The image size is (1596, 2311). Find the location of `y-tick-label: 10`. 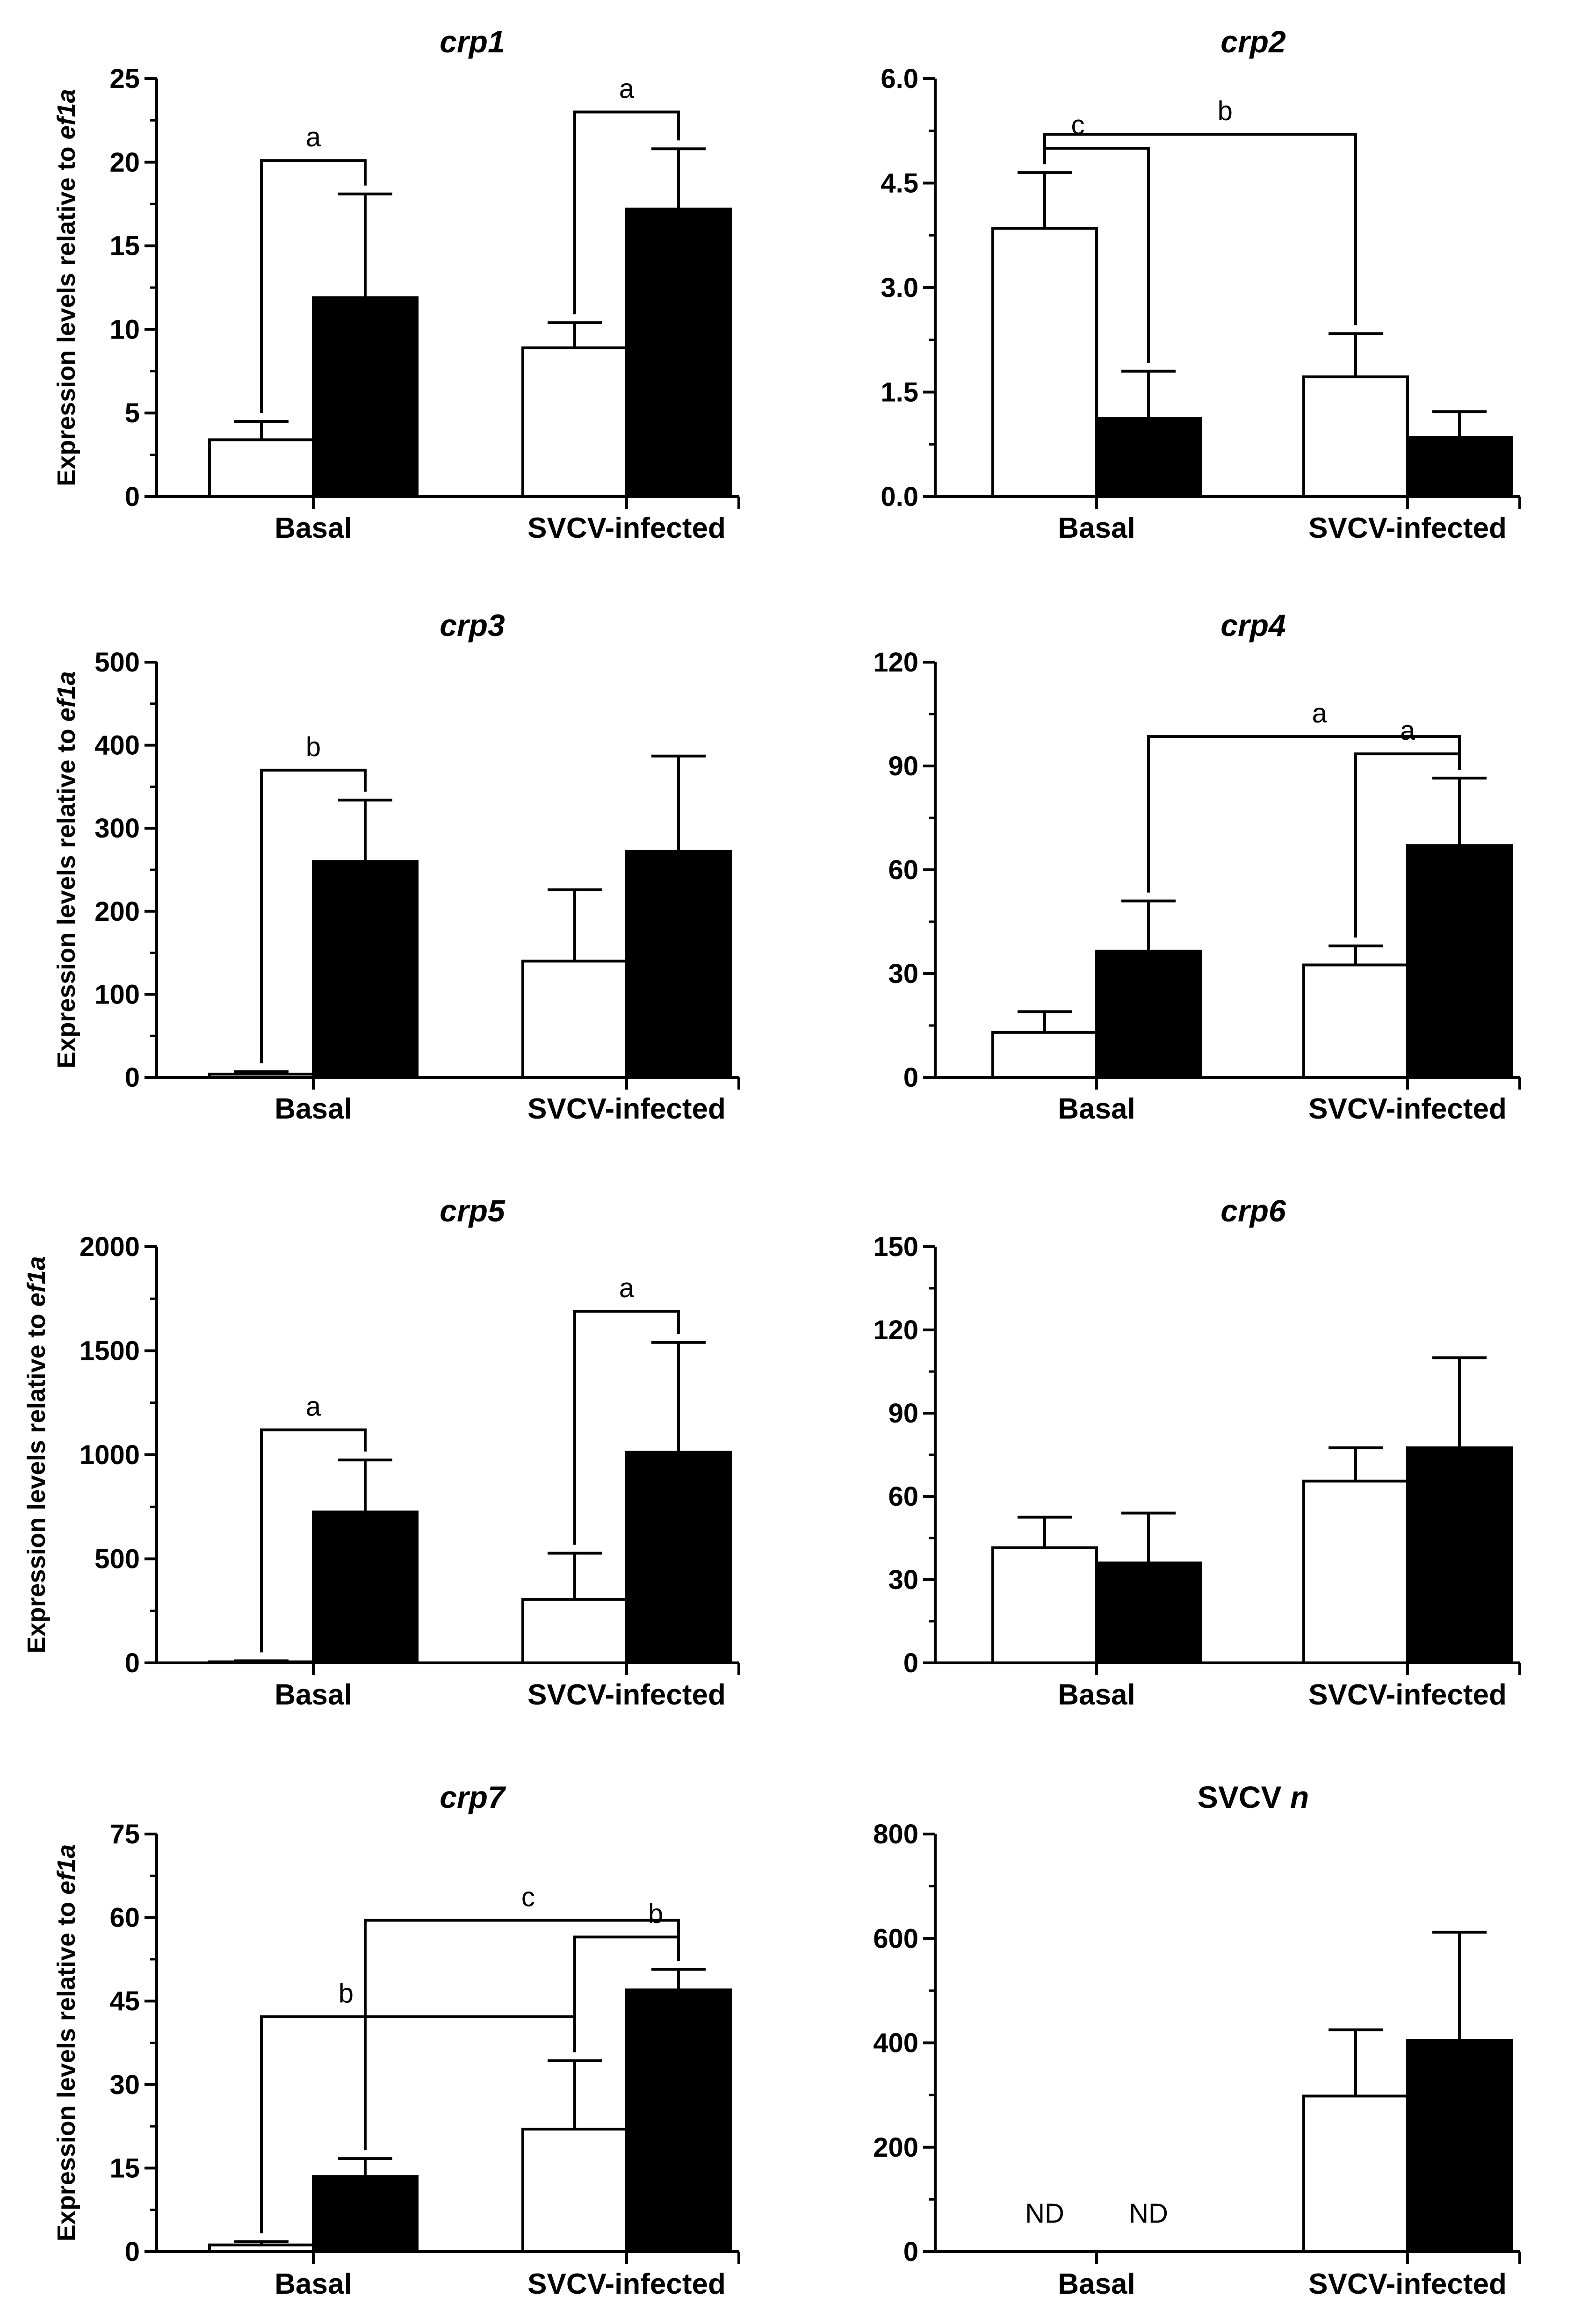

y-tick-label: 10 is located at coordinates (124, 329).